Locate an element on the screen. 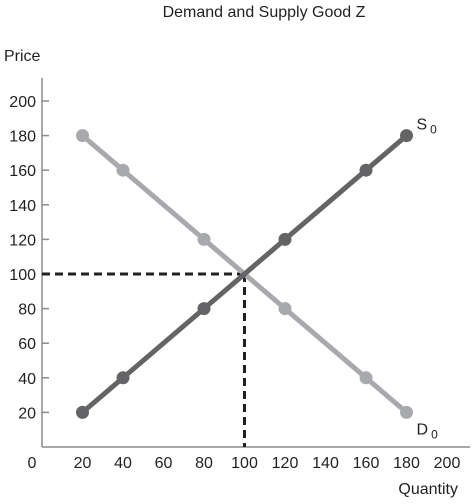  x-tick-label: 160 is located at coordinates (366, 463).